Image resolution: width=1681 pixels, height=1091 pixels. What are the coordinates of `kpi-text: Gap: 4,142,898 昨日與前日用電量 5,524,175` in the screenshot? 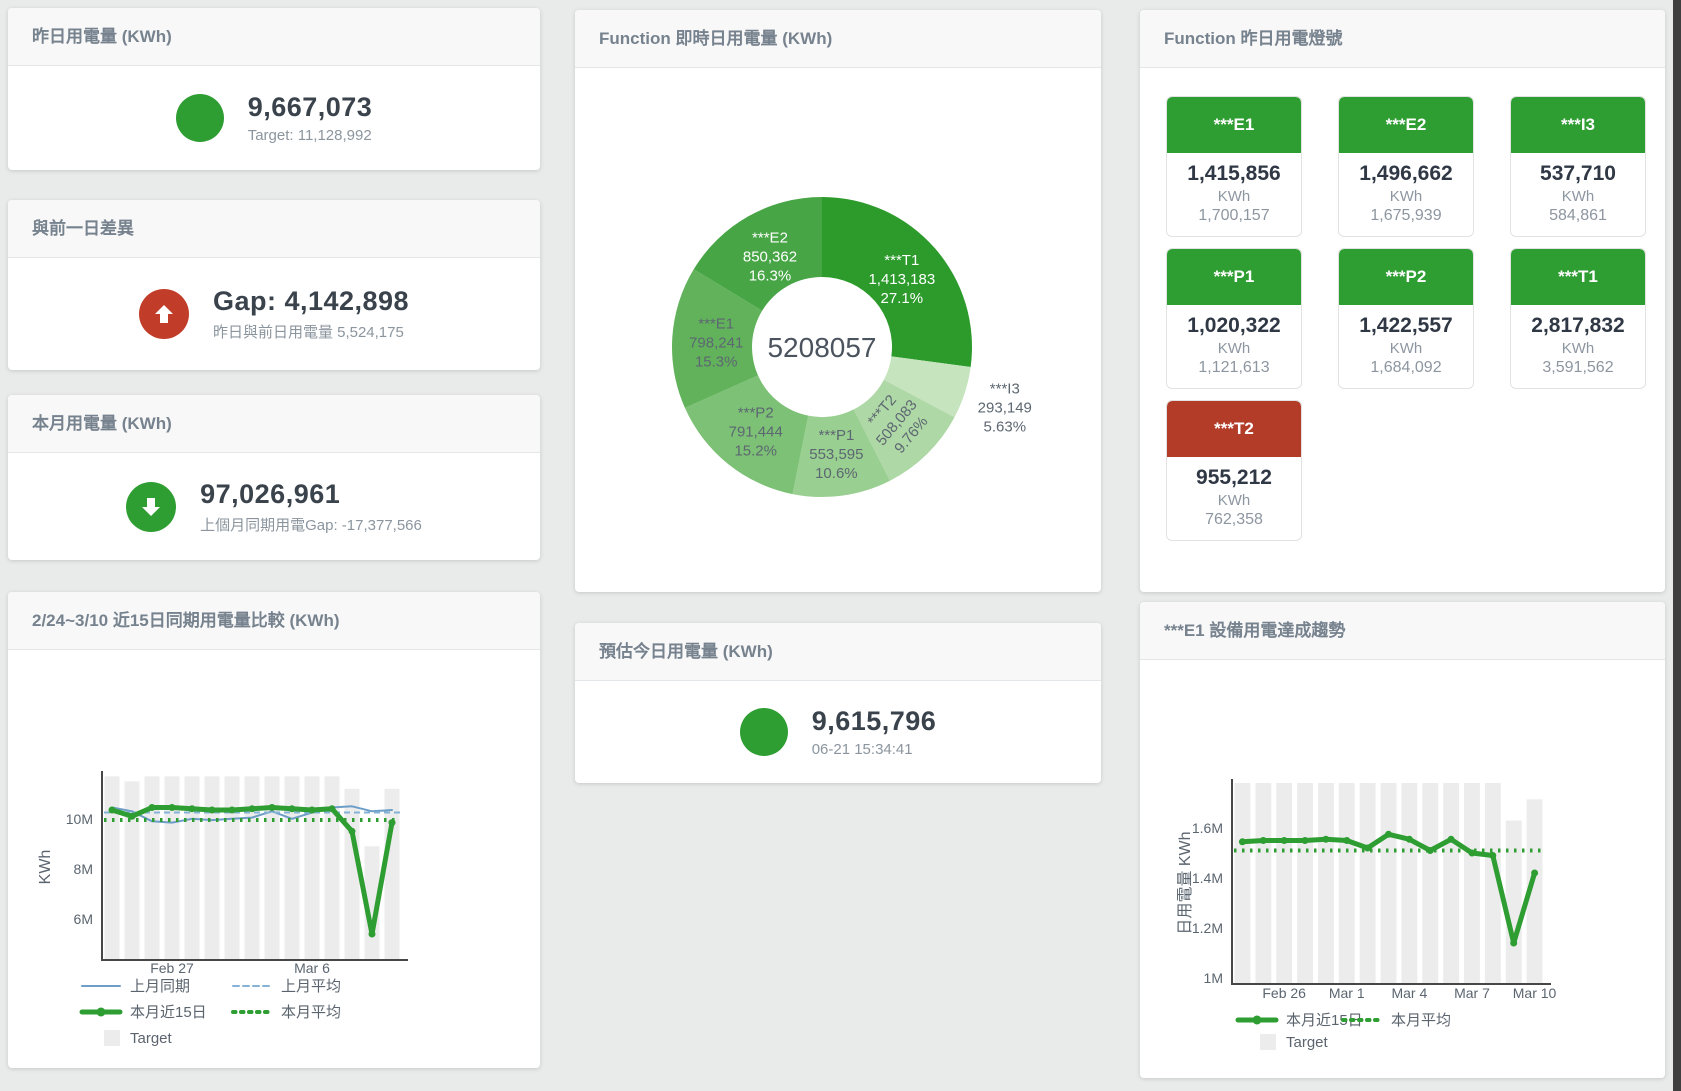 It's located at (311, 314).